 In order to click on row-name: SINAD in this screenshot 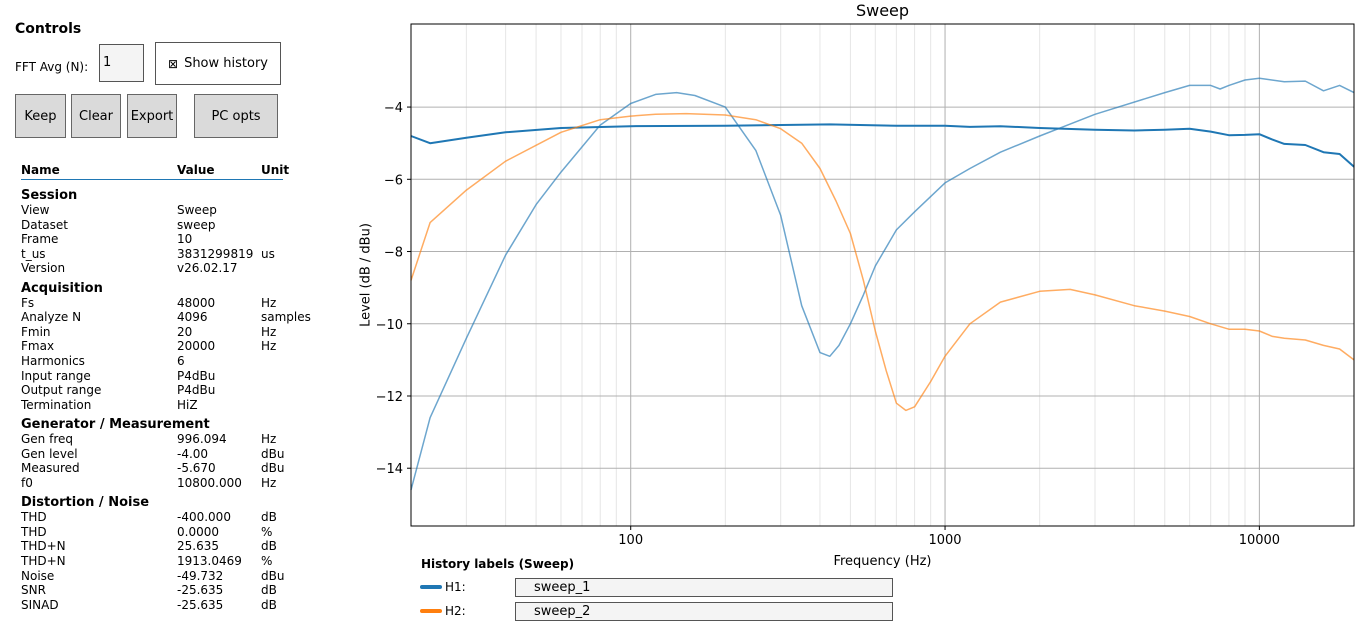, I will do `click(40, 604)`.